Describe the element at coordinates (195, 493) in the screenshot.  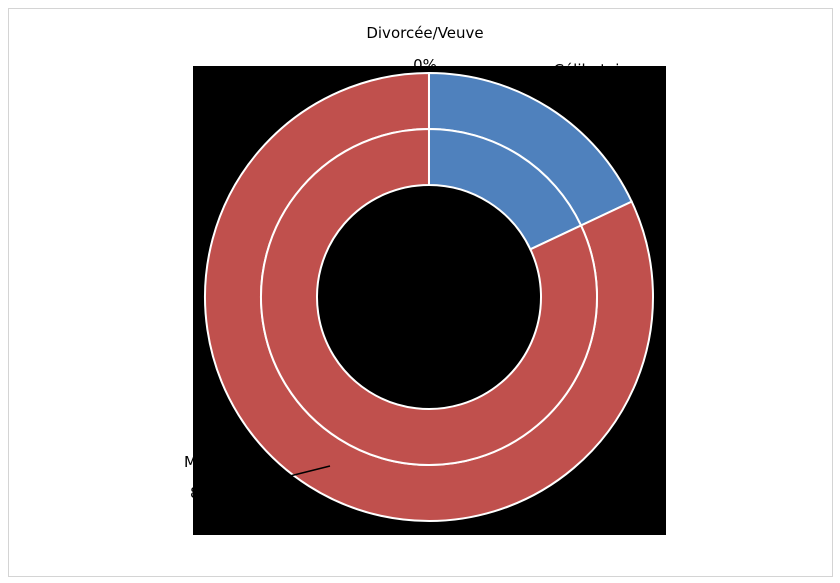
I see `label-m-value: 8` at that location.